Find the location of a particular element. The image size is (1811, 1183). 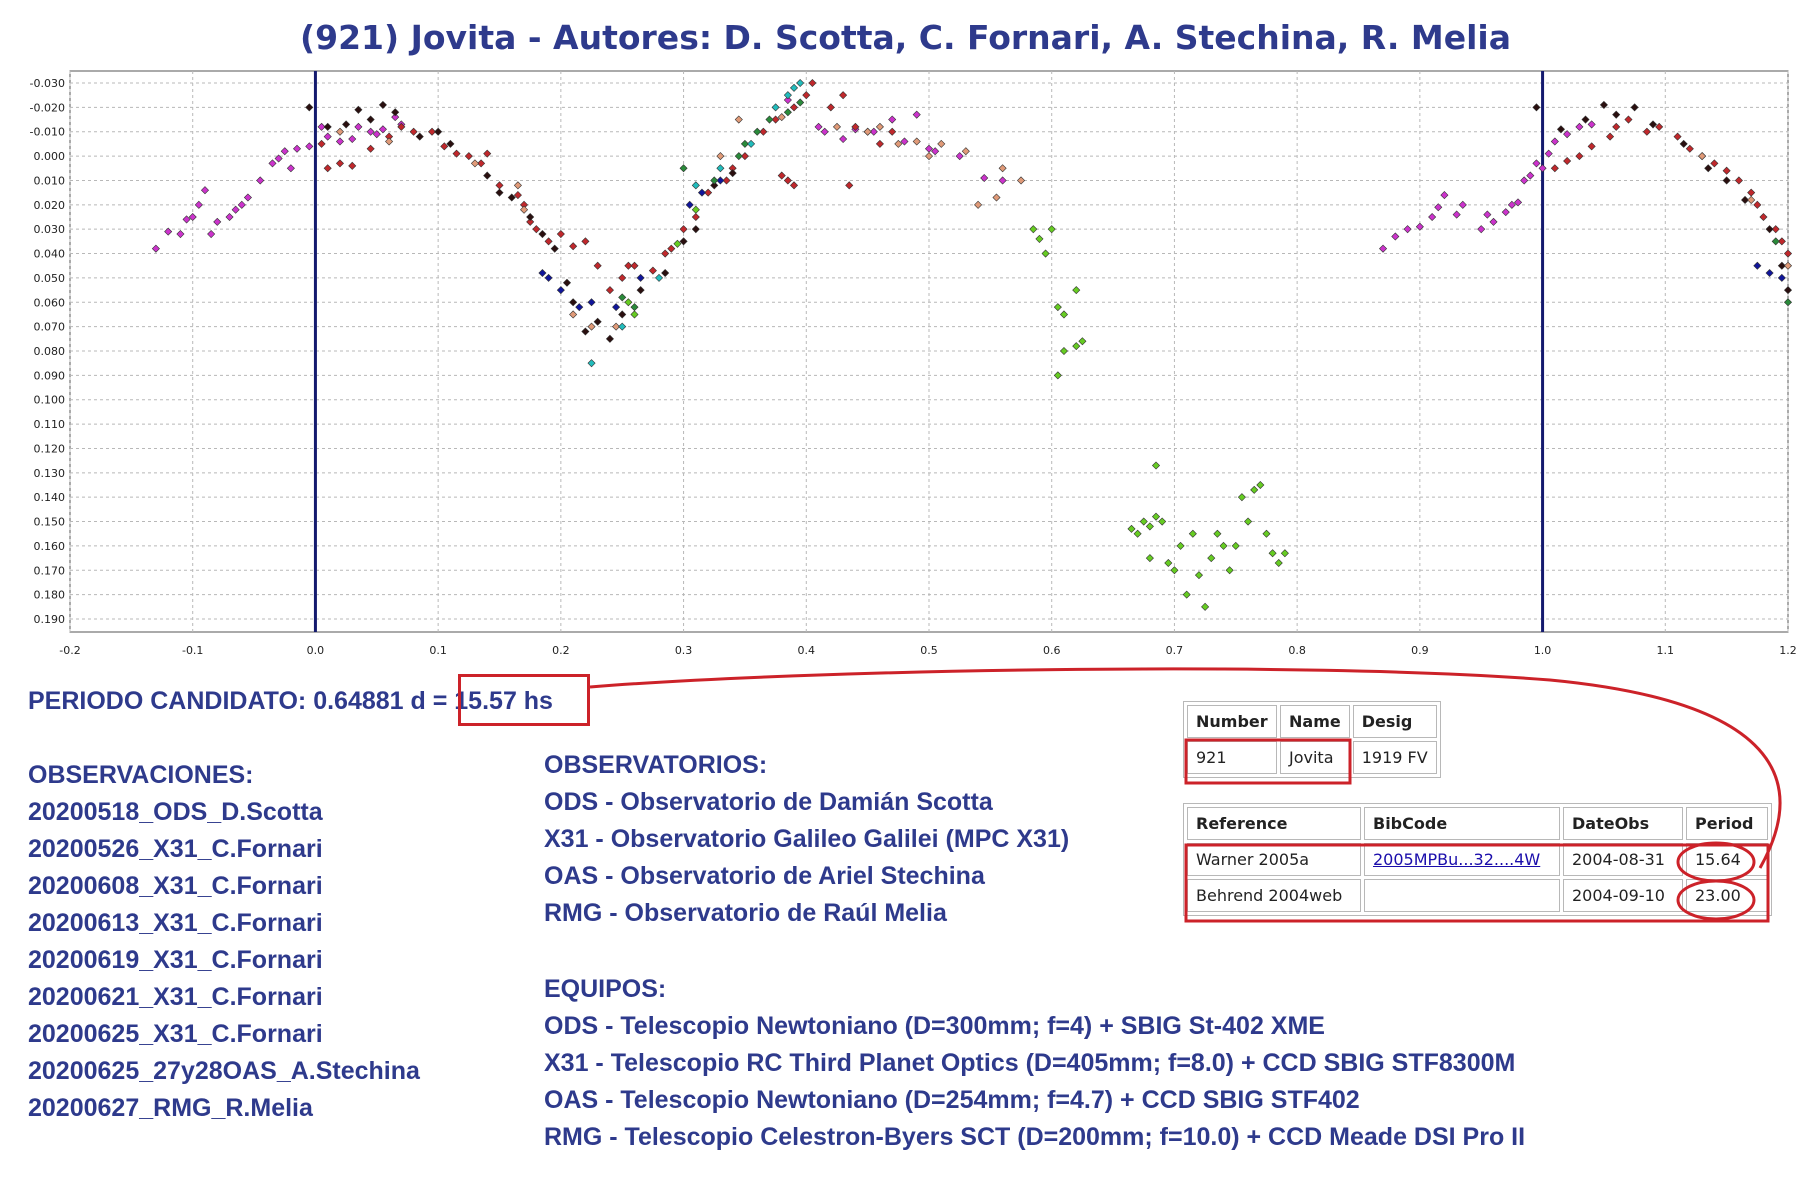

cell-desig: 1919 FV is located at coordinates (1394, 757).